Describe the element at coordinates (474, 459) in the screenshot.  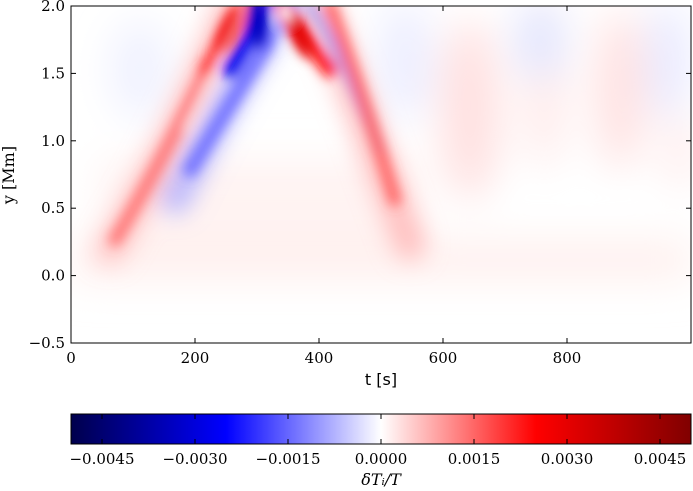
I see `colorbar-tick-label: 0.0015` at that location.